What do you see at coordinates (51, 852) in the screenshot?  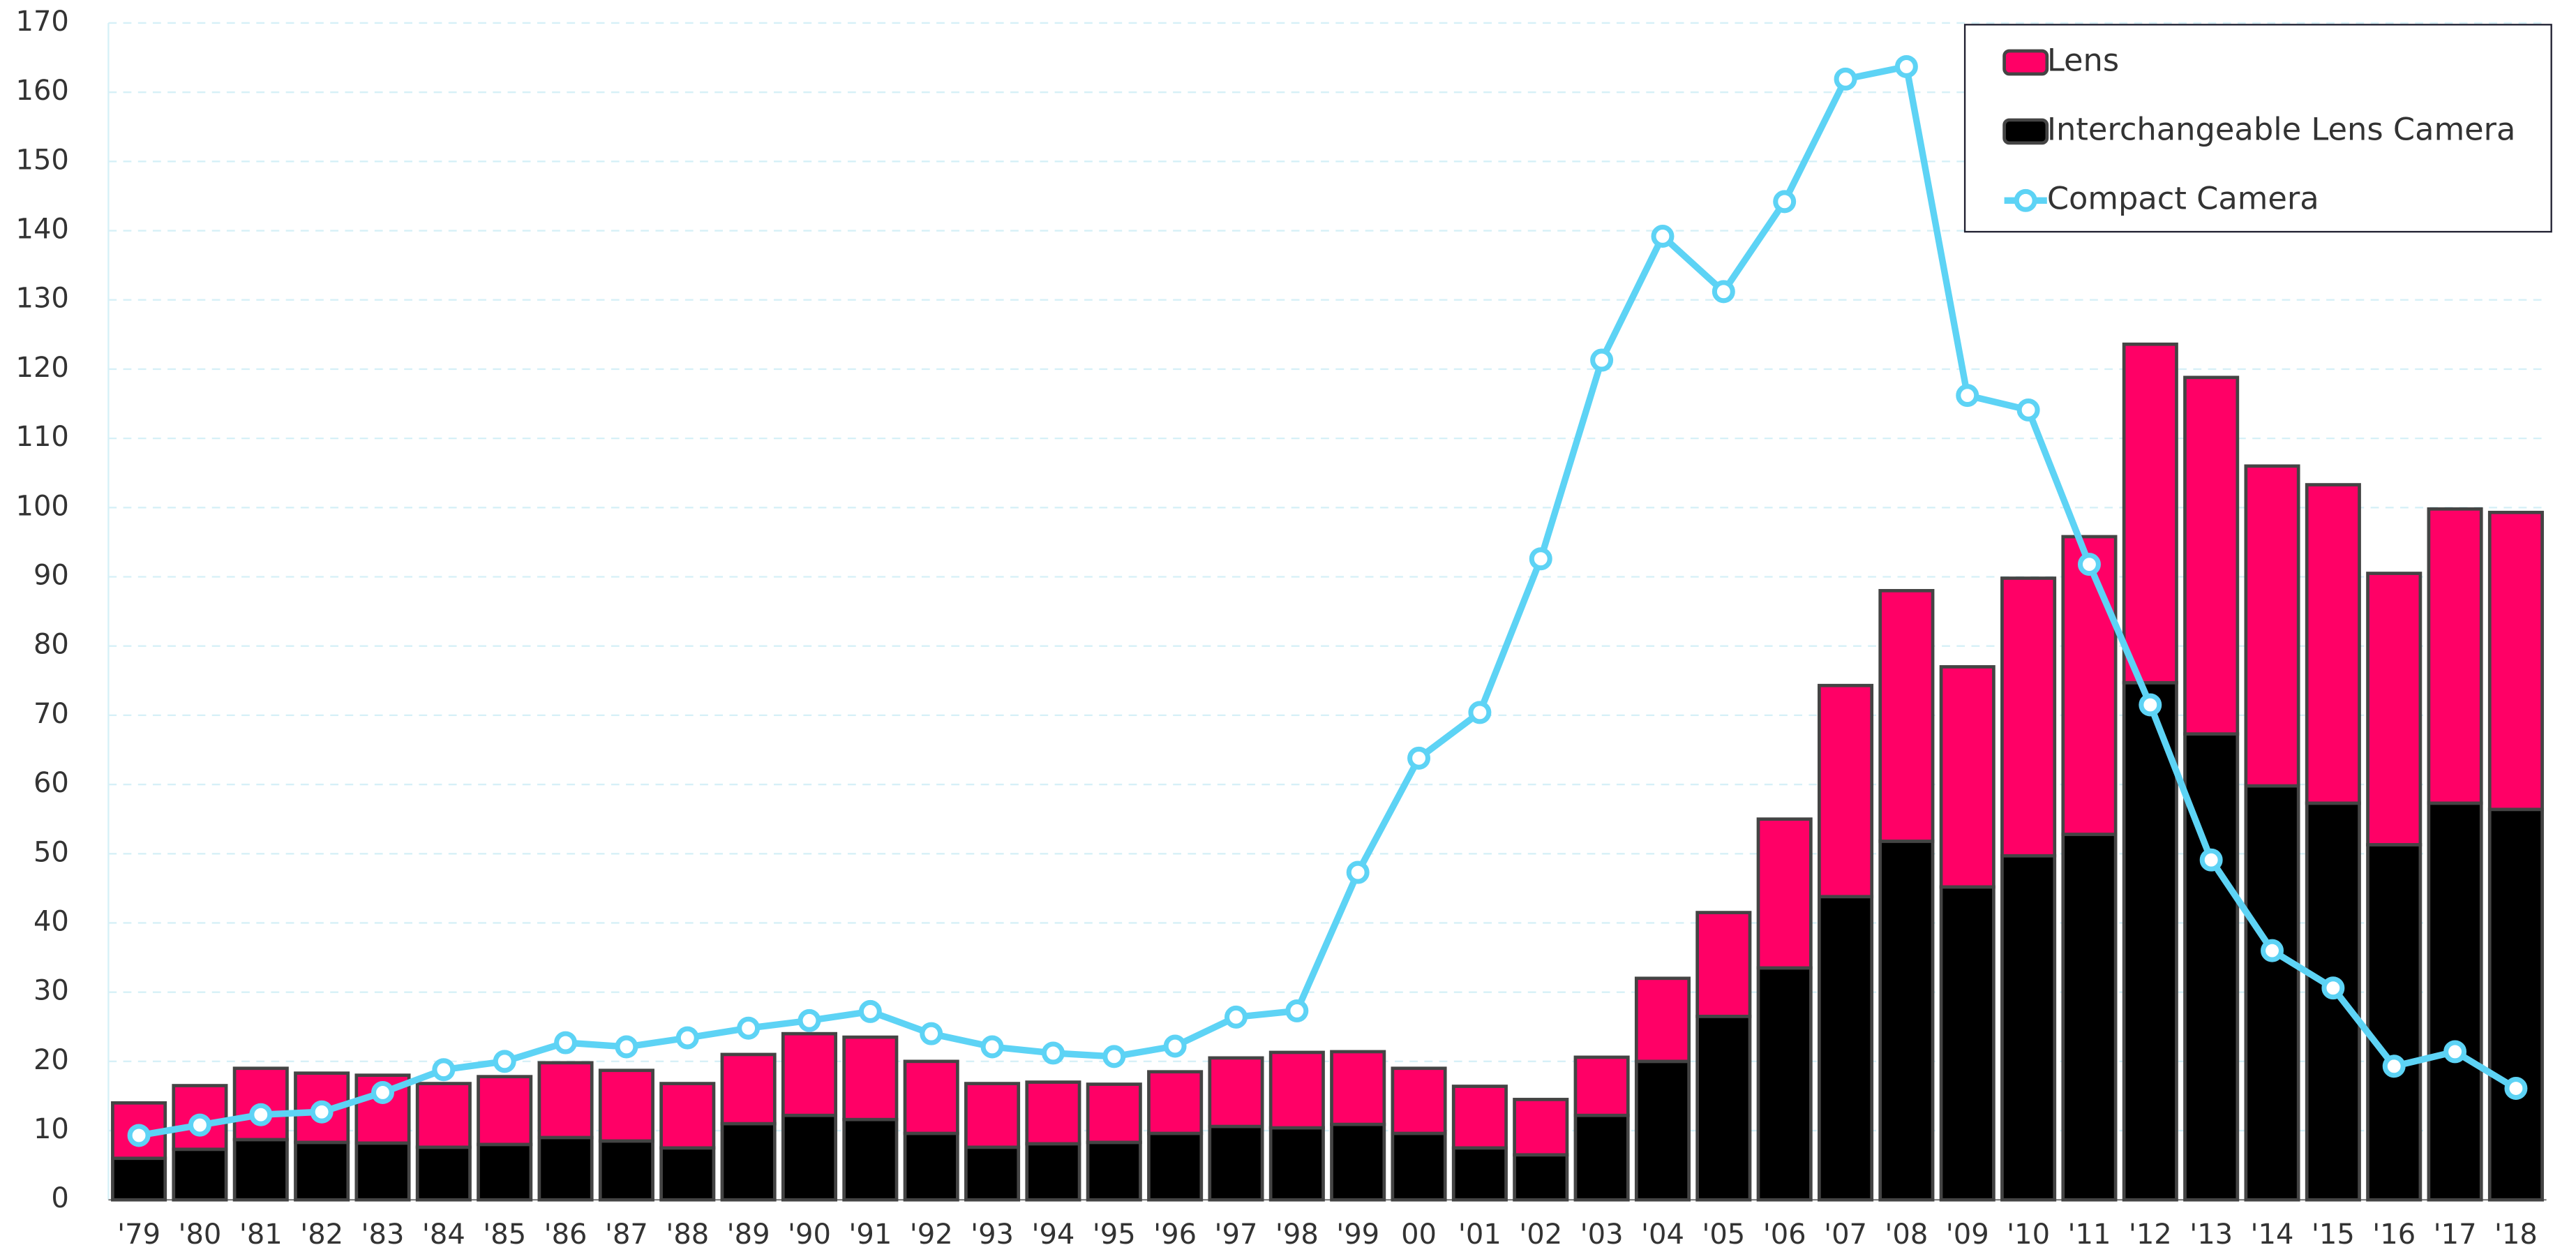 I see `y-tick-label: 50` at bounding box center [51, 852].